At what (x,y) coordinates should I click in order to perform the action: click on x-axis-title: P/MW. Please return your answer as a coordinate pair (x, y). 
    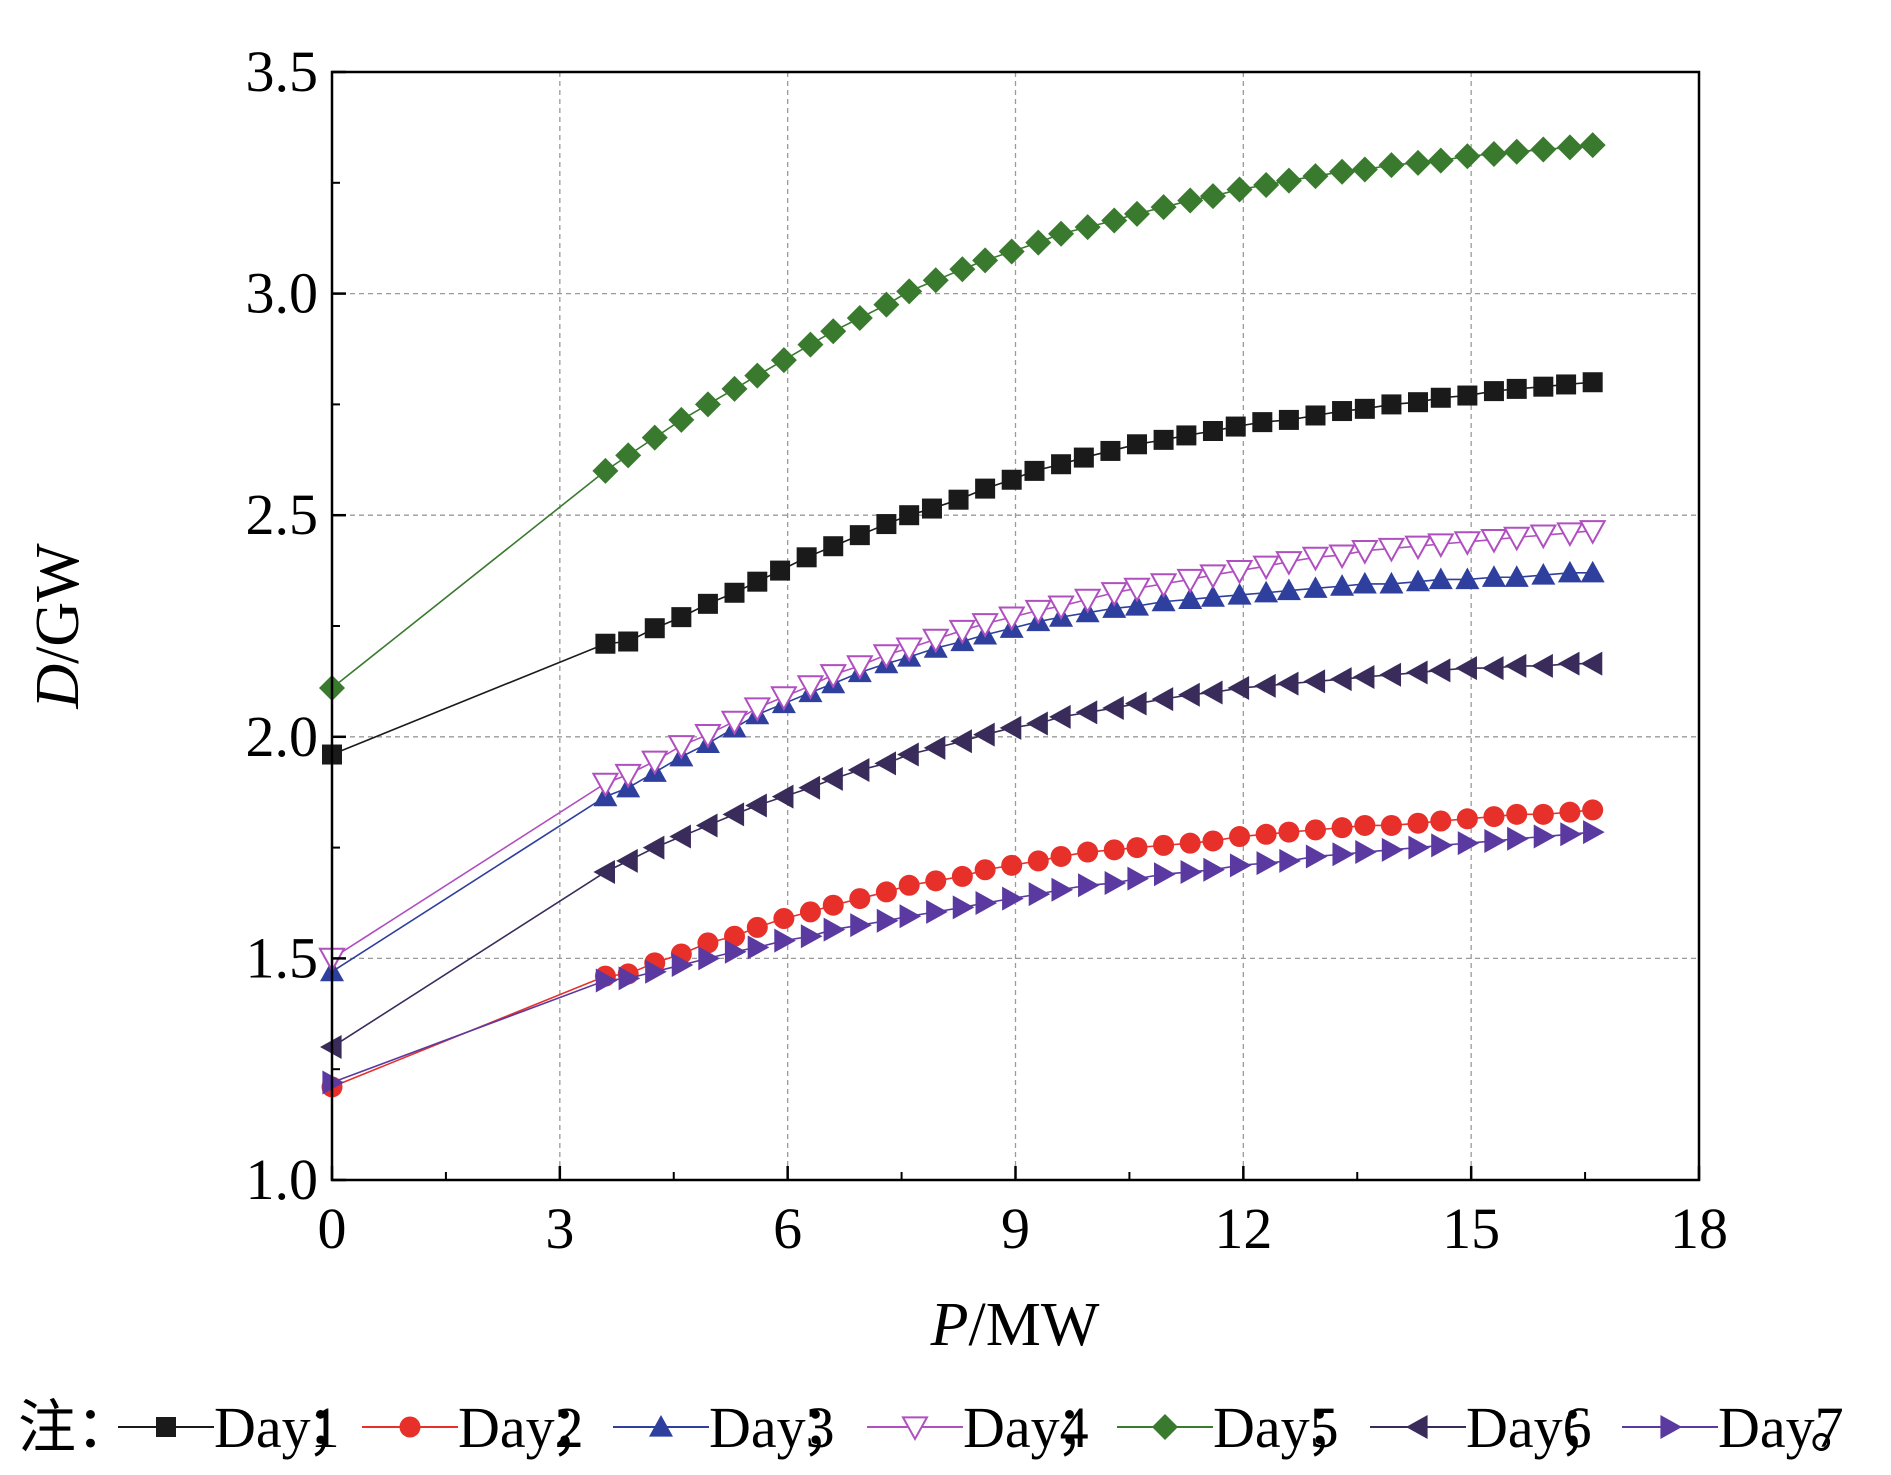
    Looking at the image, I should click on (1015, 1325).